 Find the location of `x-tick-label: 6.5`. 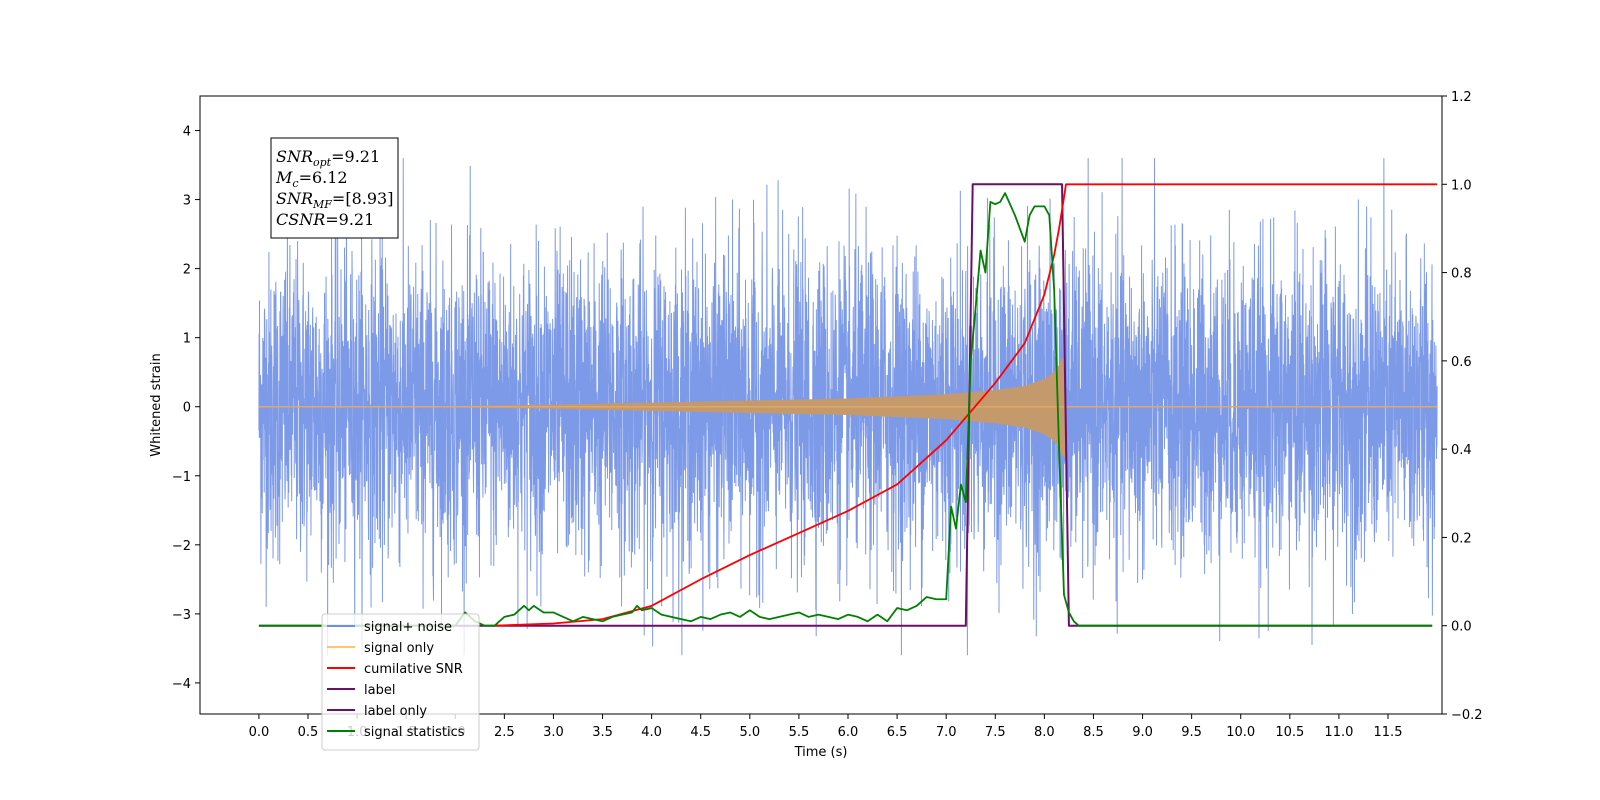

x-tick-label: 6.5 is located at coordinates (897, 732).